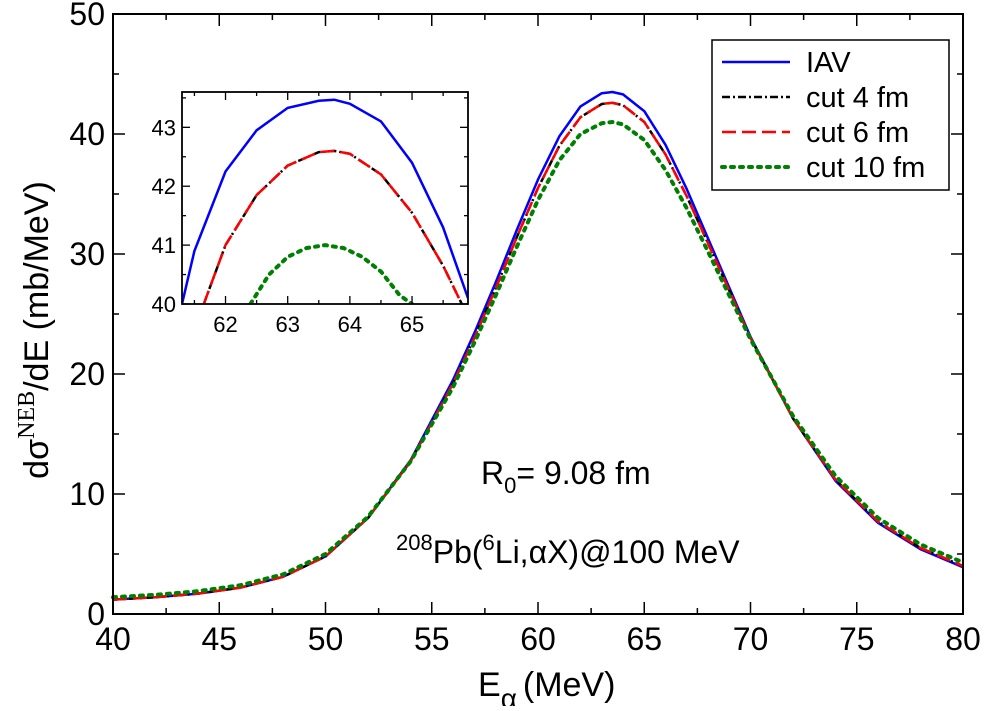 The width and height of the screenshot is (985, 711). Describe the element at coordinates (432, 639) in the screenshot. I see `x-tick-label: 55` at that location.